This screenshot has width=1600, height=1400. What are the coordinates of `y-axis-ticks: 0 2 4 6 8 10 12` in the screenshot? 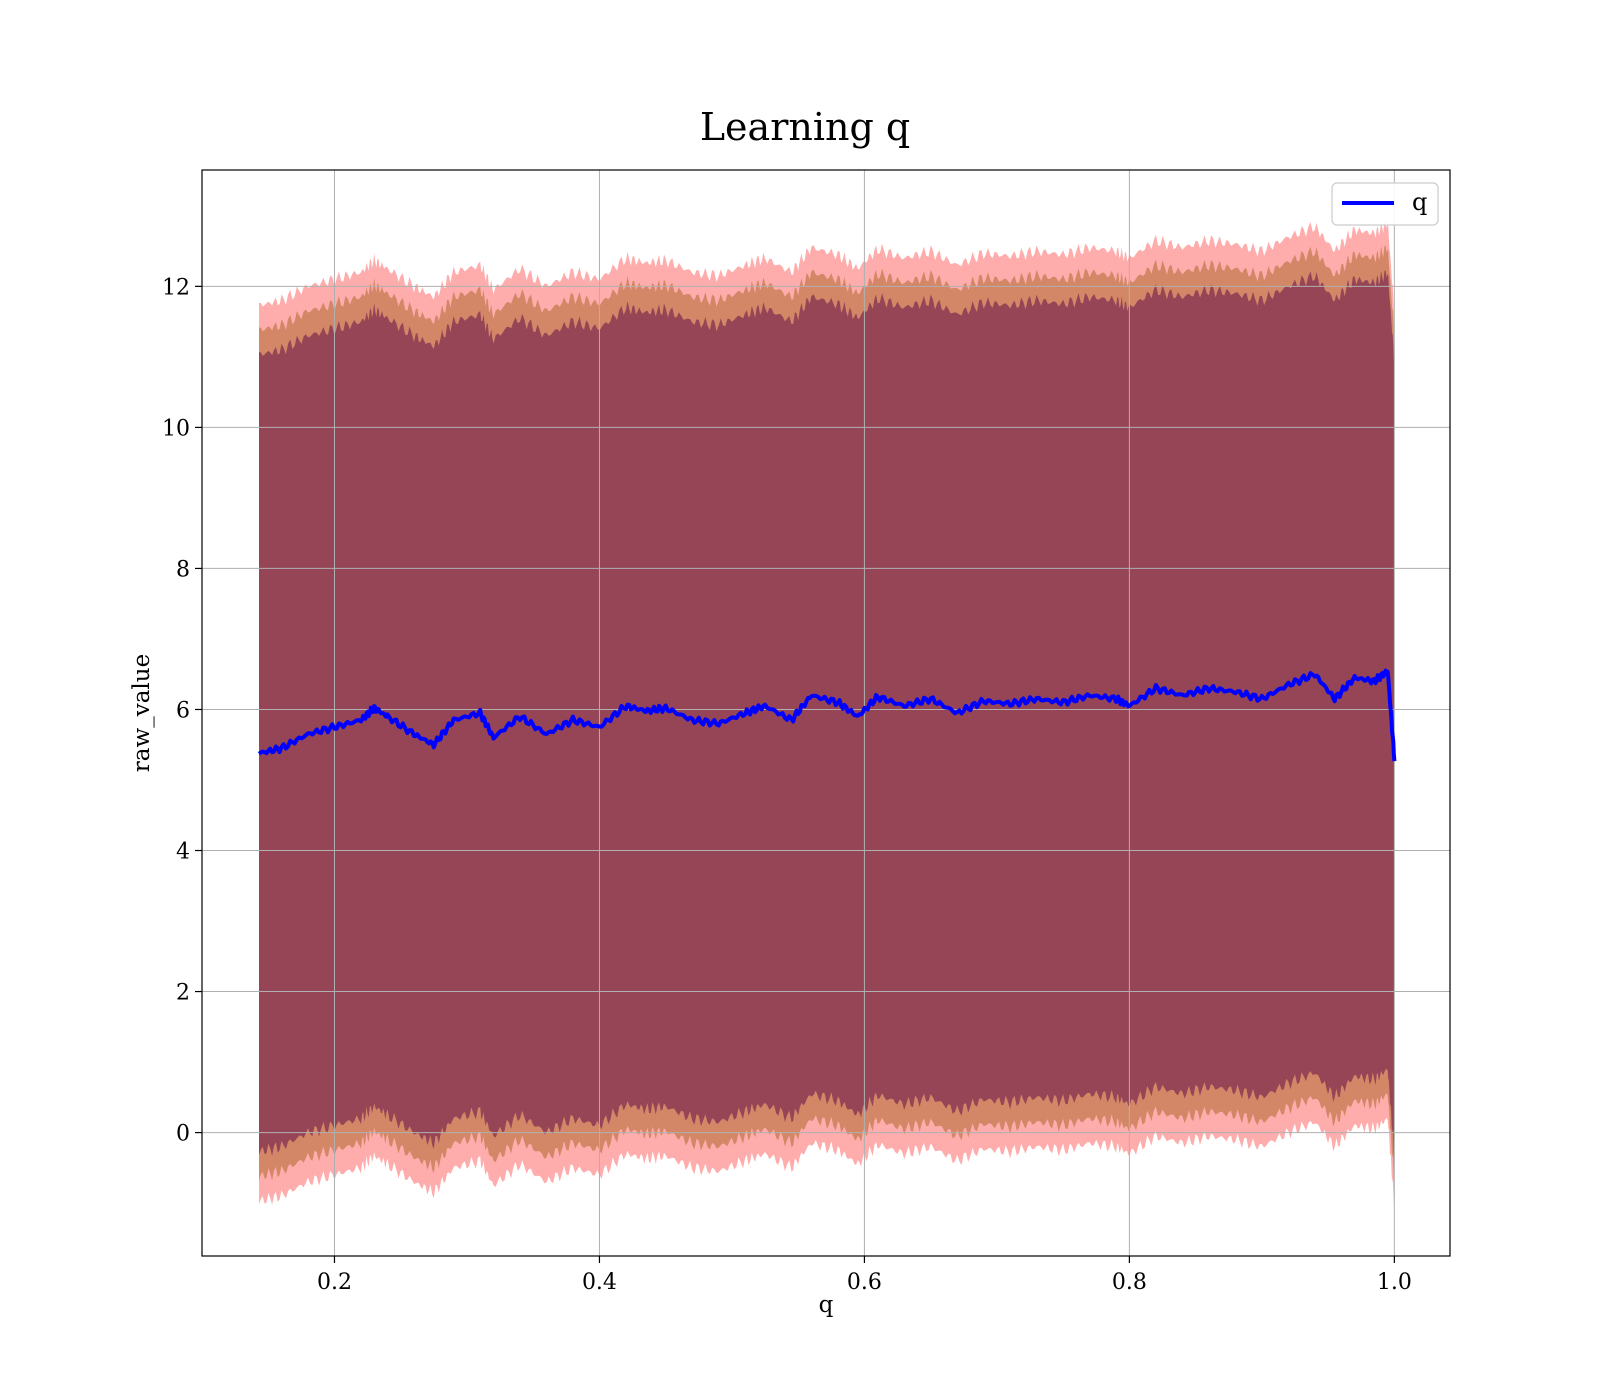 It's located at (182, 711).